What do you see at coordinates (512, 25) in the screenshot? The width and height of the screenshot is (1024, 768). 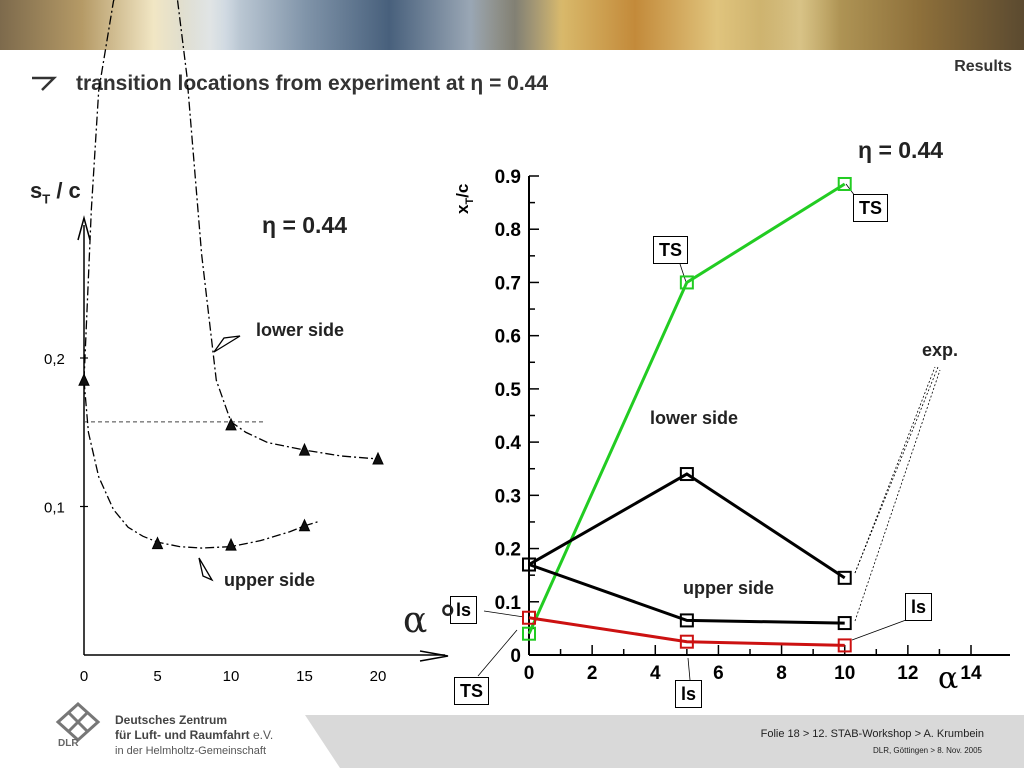 I see `header-banner-image` at bounding box center [512, 25].